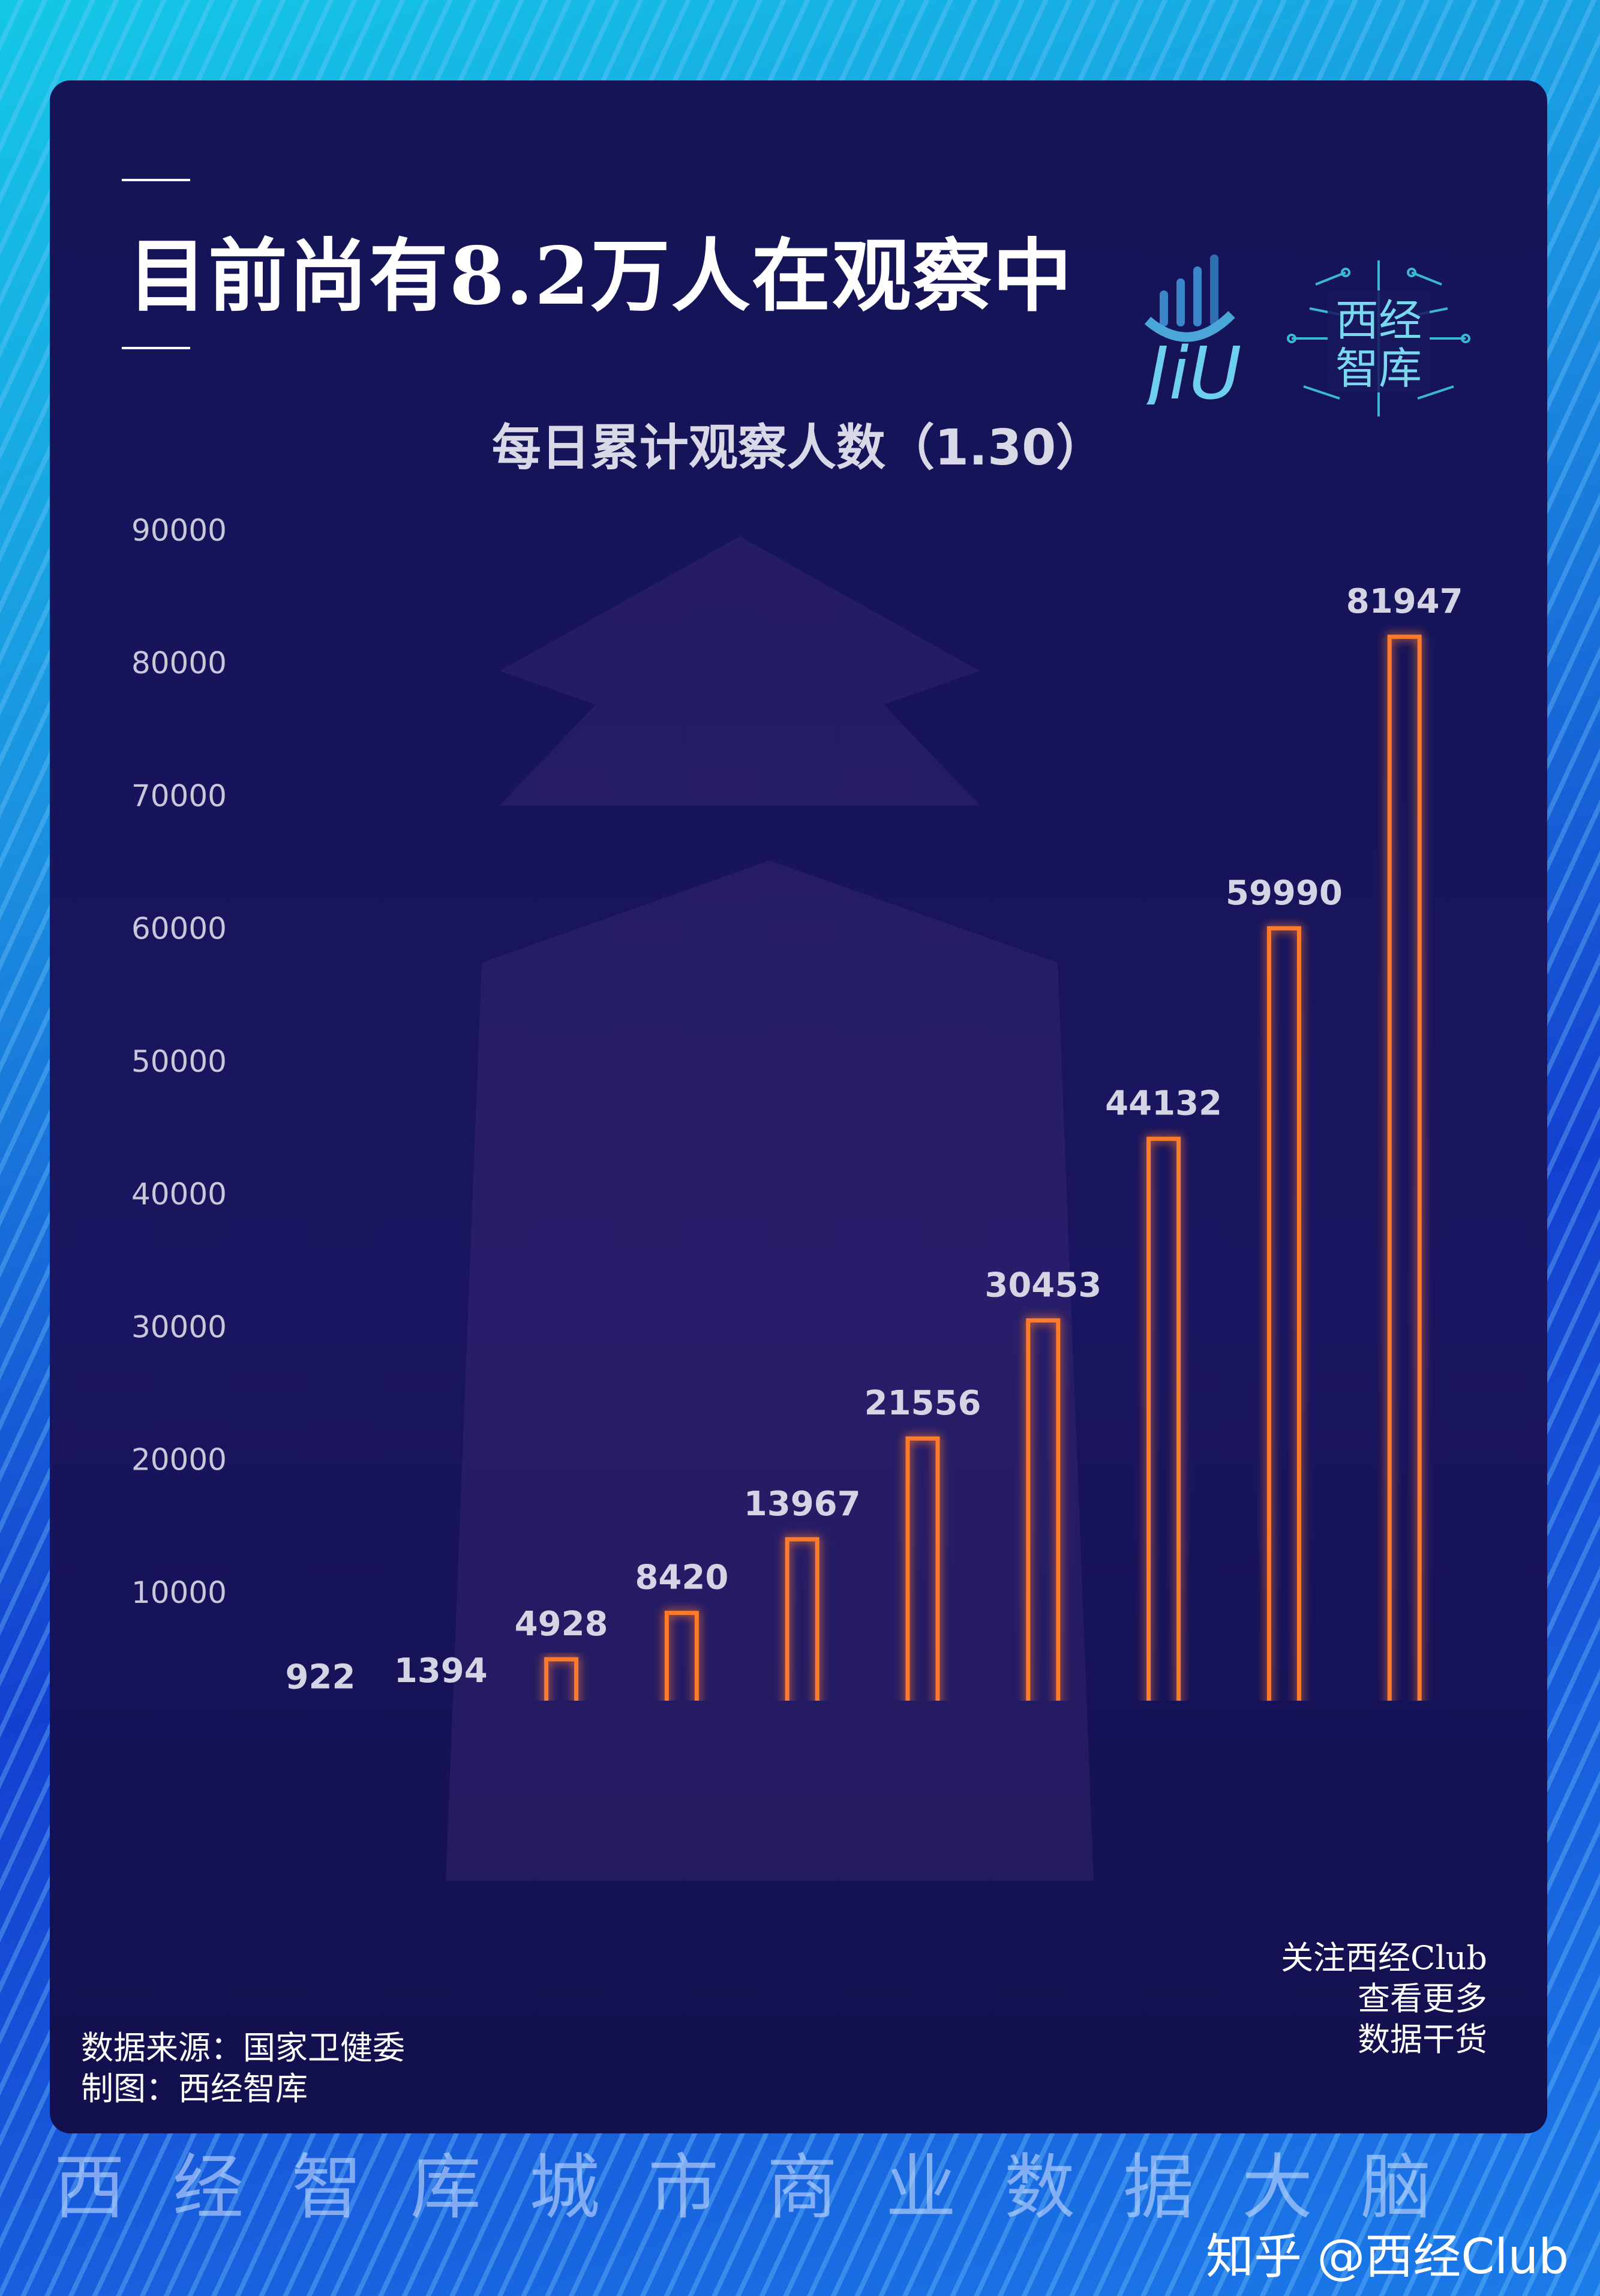 This screenshot has width=1600, height=2296. Describe the element at coordinates (156, 348) in the screenshot. I see `title-rule-bottom` at that location.